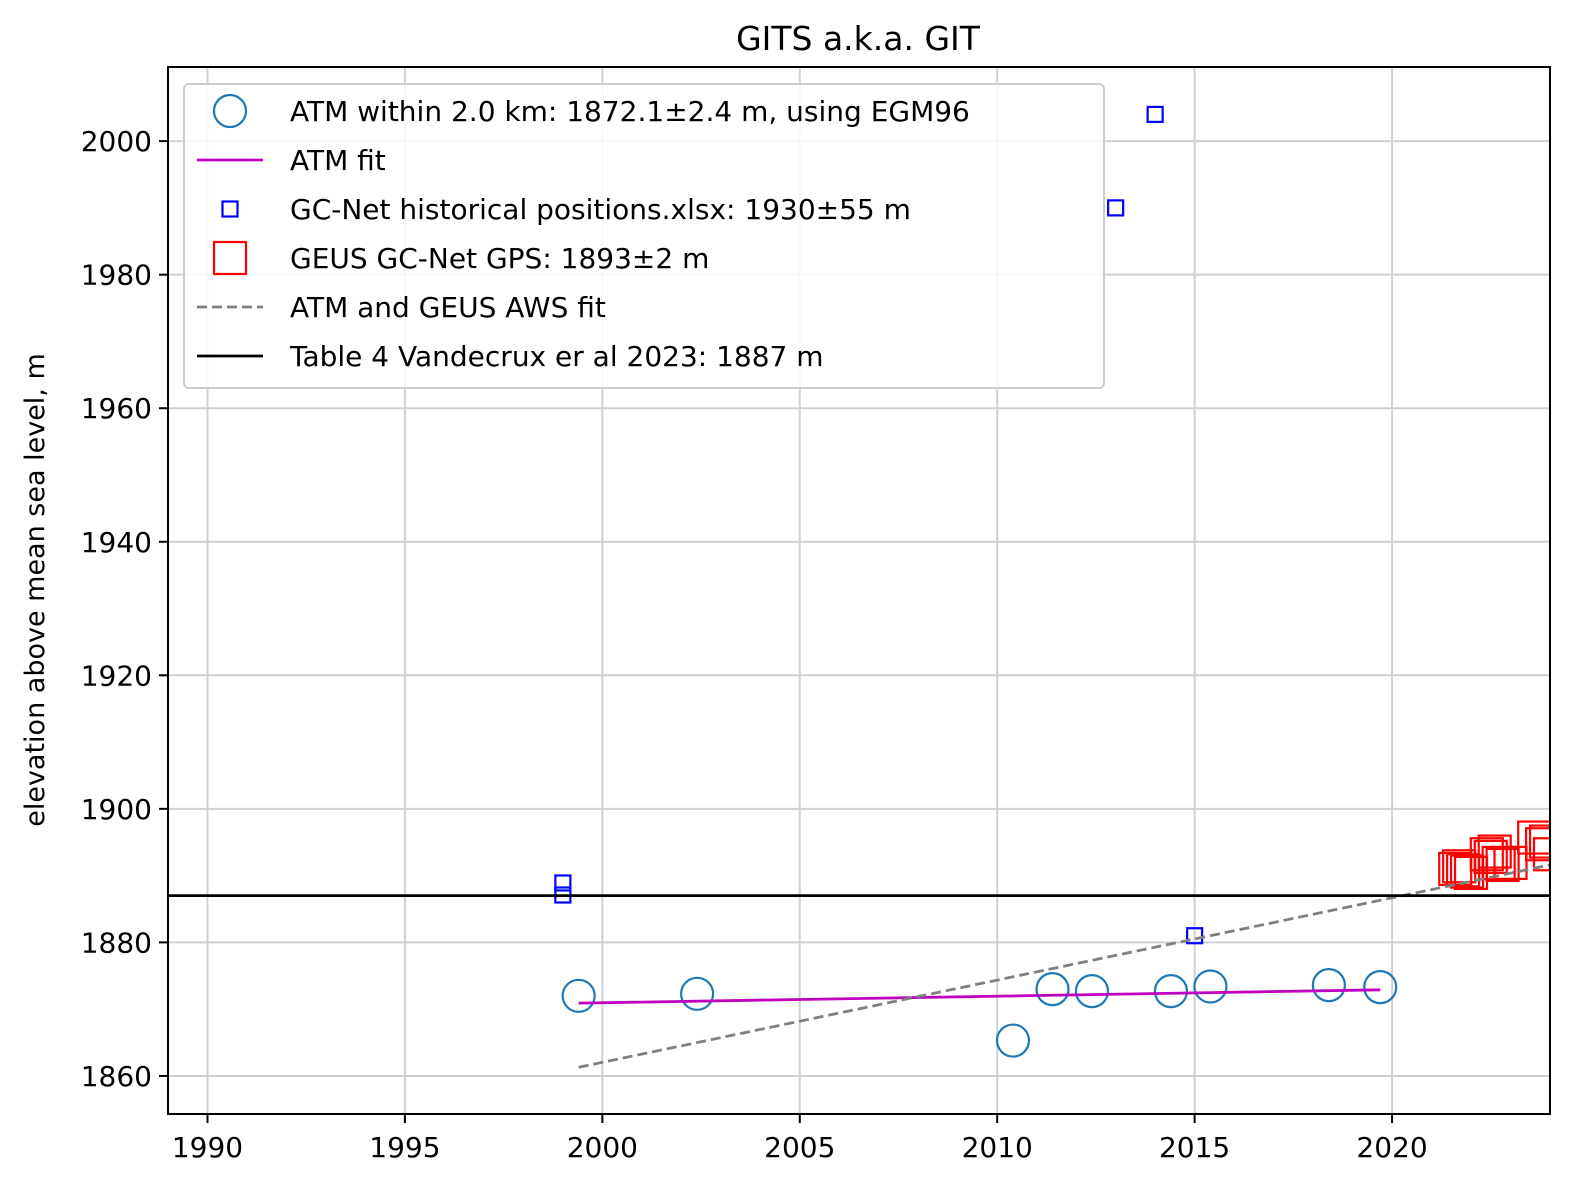 The image size is (1583, 1197). What do you see at coordinates (116, 275) in the screenshot?
I see `y-tick-label: 1980` at bounding box center [116, 275].